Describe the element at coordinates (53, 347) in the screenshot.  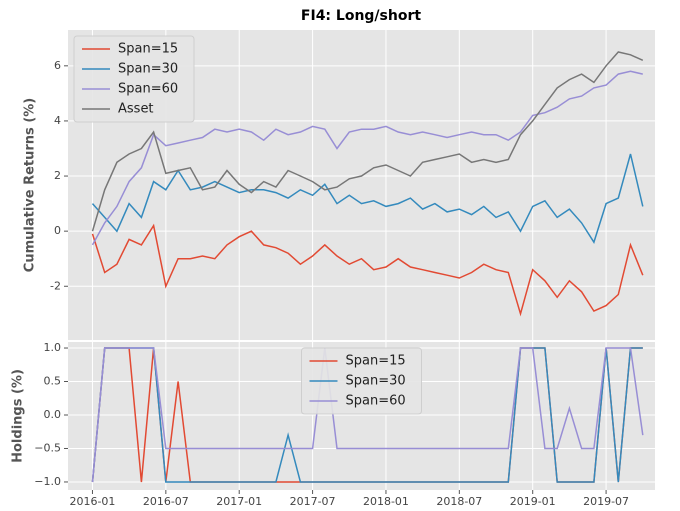
I see `y-tick-label: 1.0` at that location.